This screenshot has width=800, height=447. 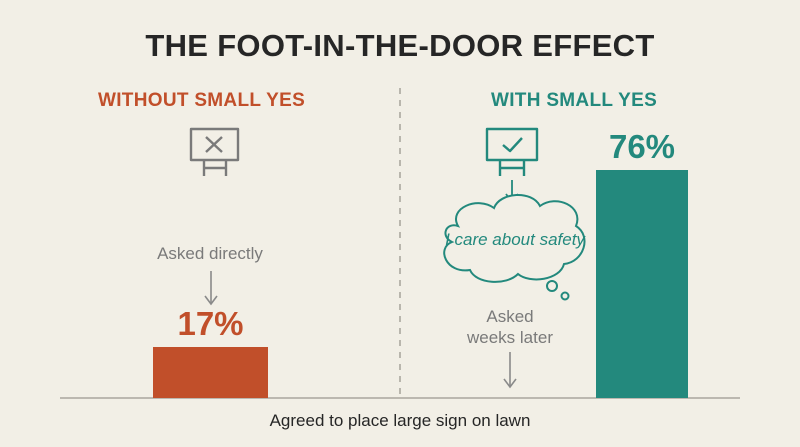 I want to click on value-label-without: 17%, so click(x=210, y=323).